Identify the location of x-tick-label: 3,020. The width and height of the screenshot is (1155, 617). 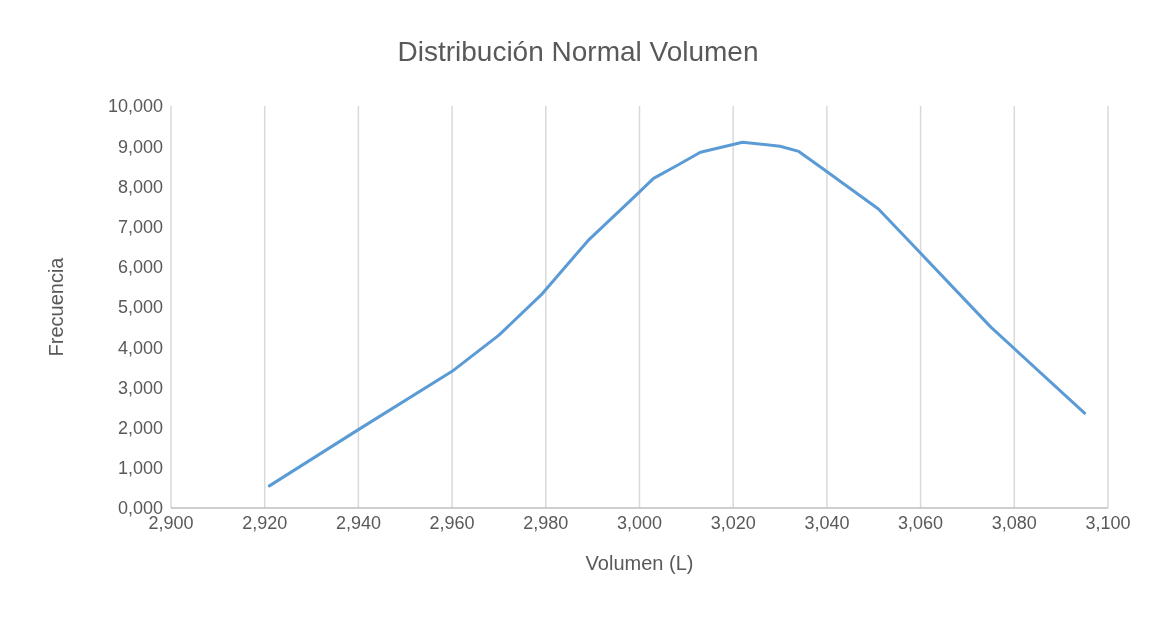
(733, 522).